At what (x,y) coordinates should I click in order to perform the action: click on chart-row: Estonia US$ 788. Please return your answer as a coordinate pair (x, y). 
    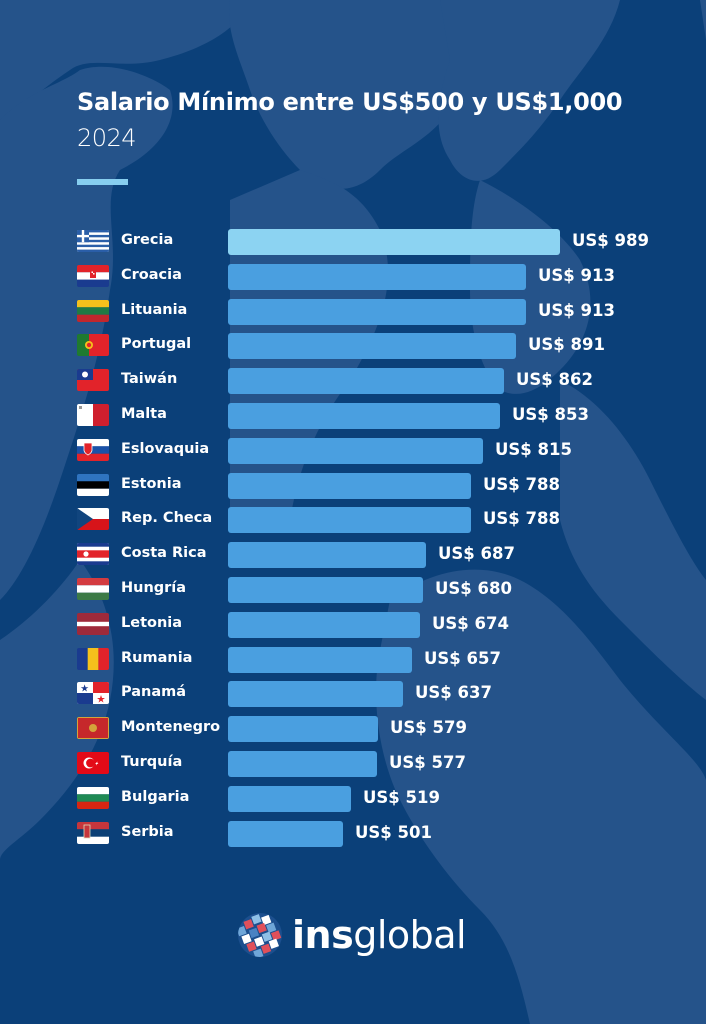
    Looking at the image, I should click on (387, 485).